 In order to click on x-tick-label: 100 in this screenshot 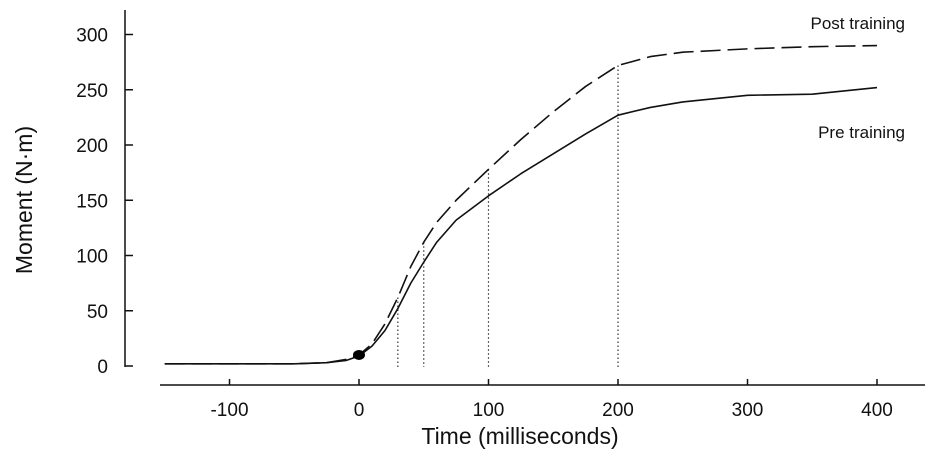, I will do `click(489, 410)`.